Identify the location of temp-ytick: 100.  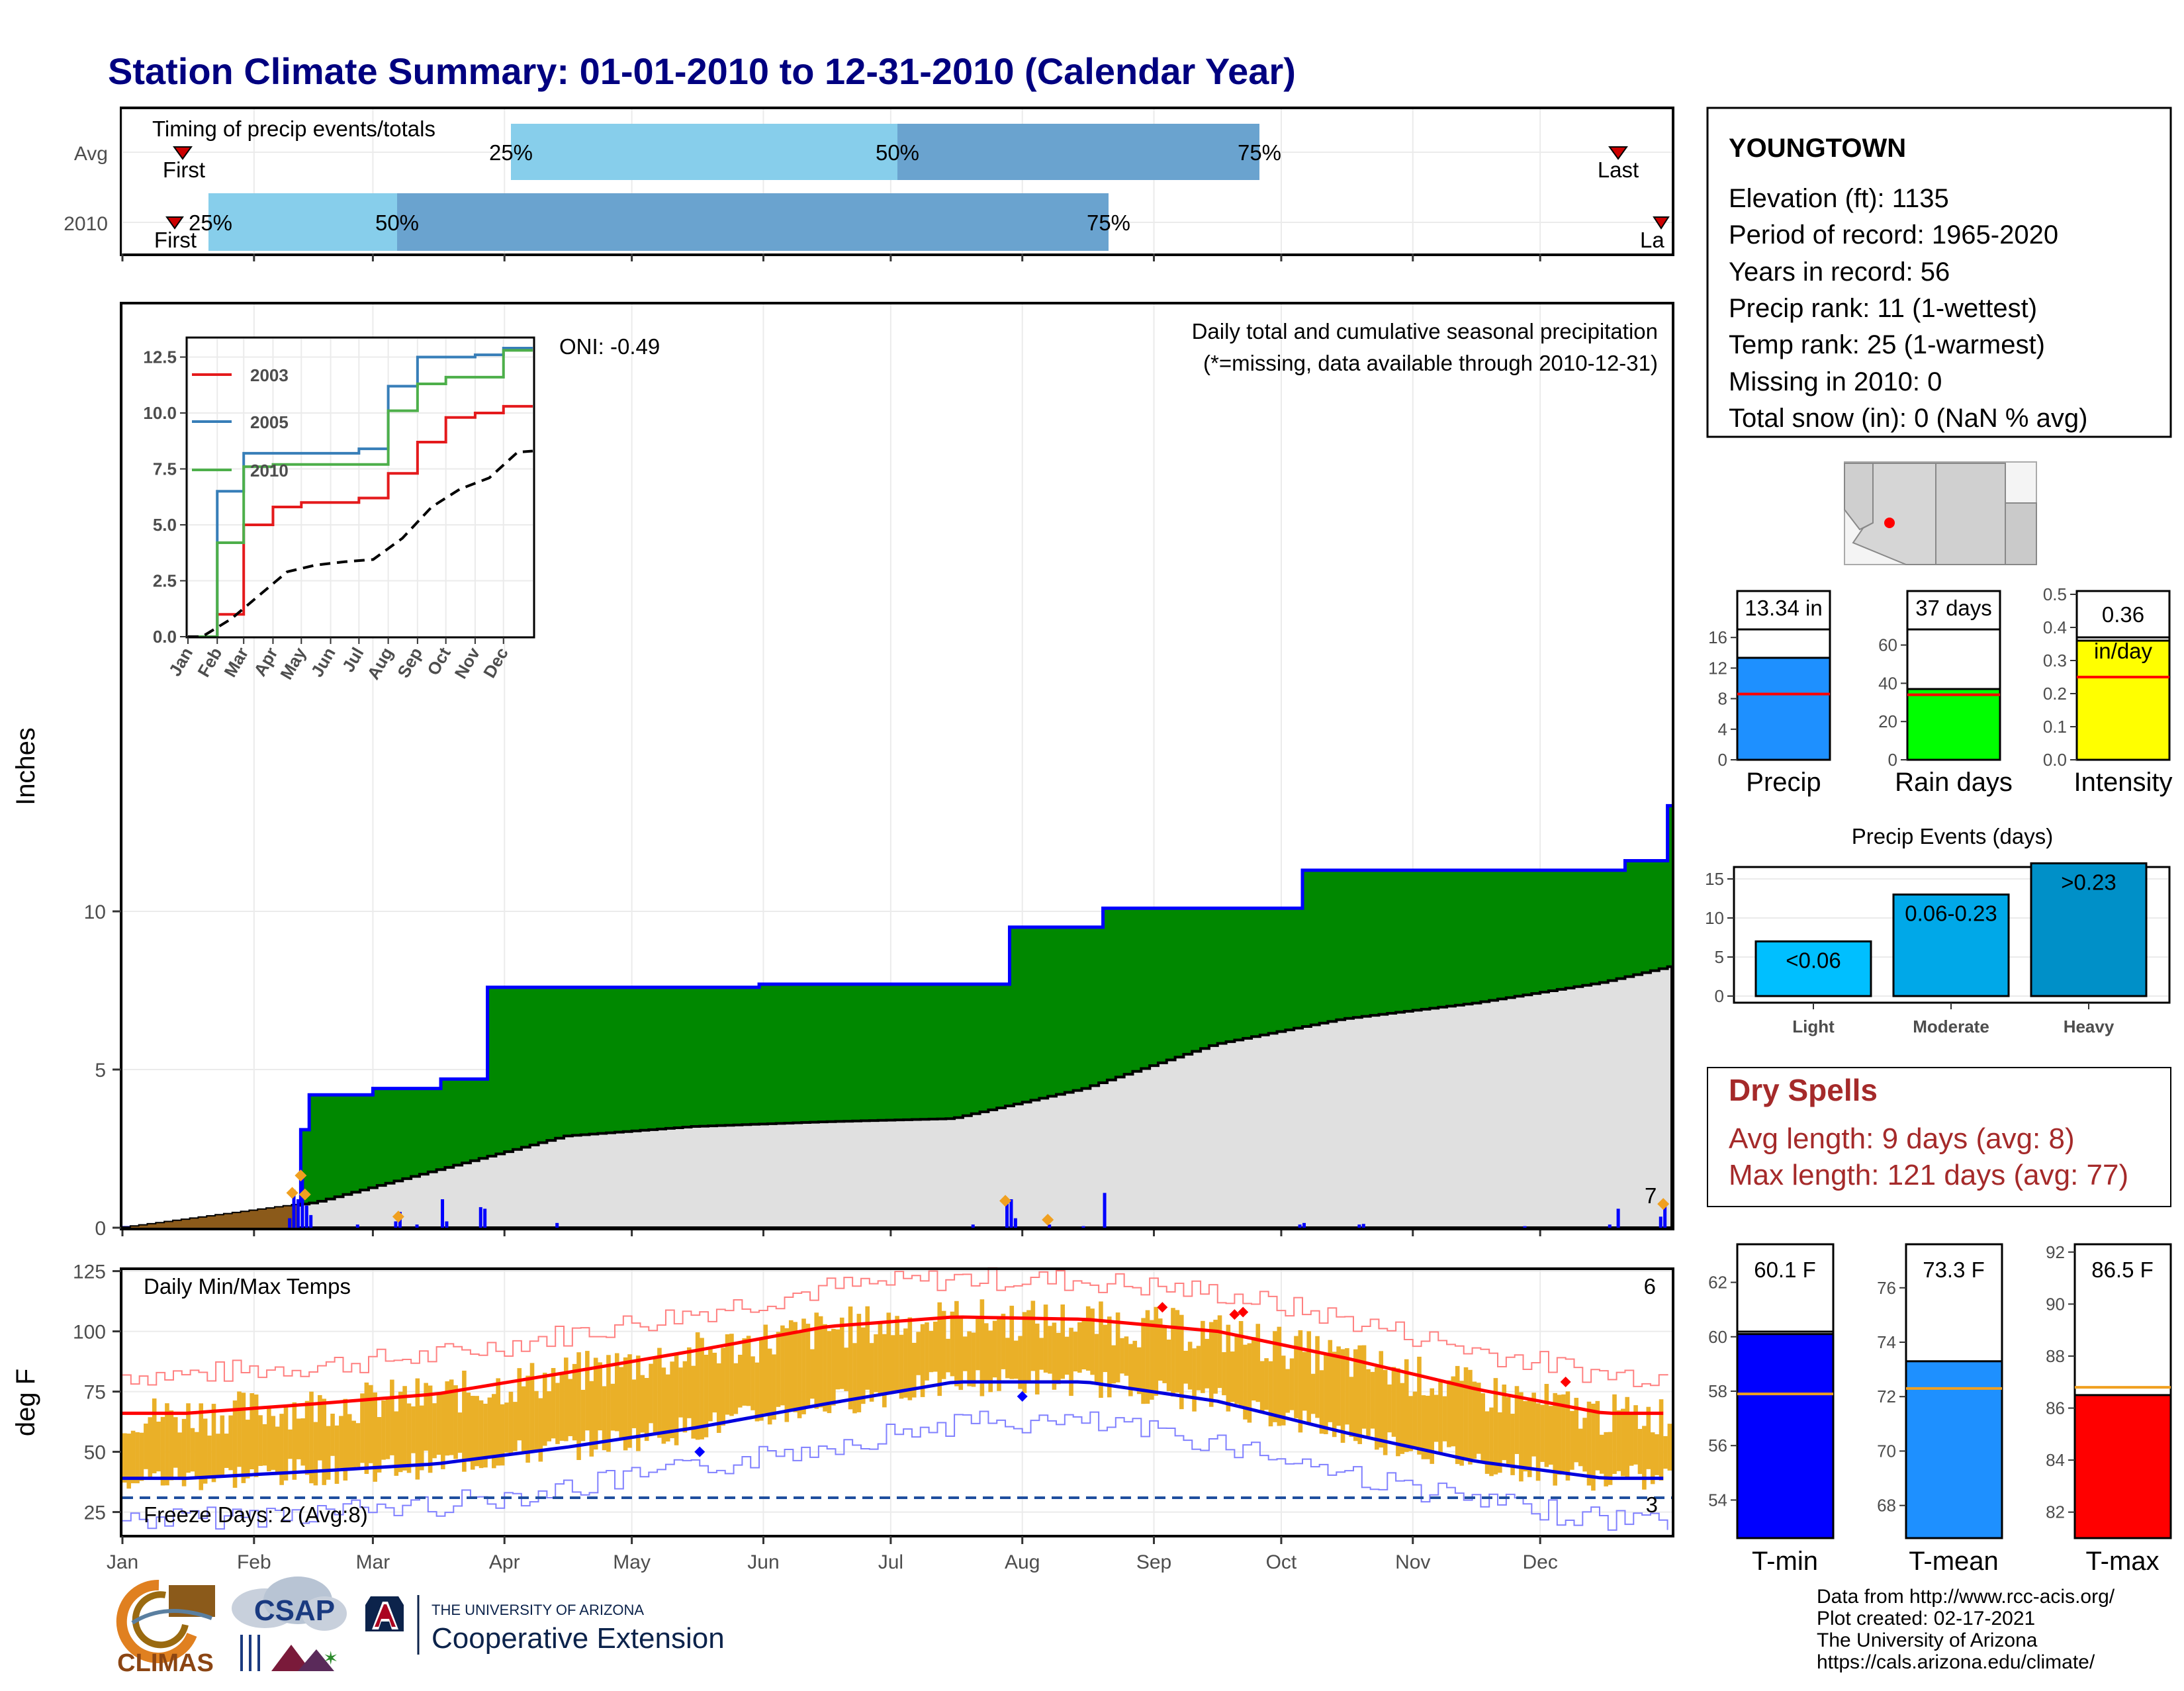
(89, 1333).